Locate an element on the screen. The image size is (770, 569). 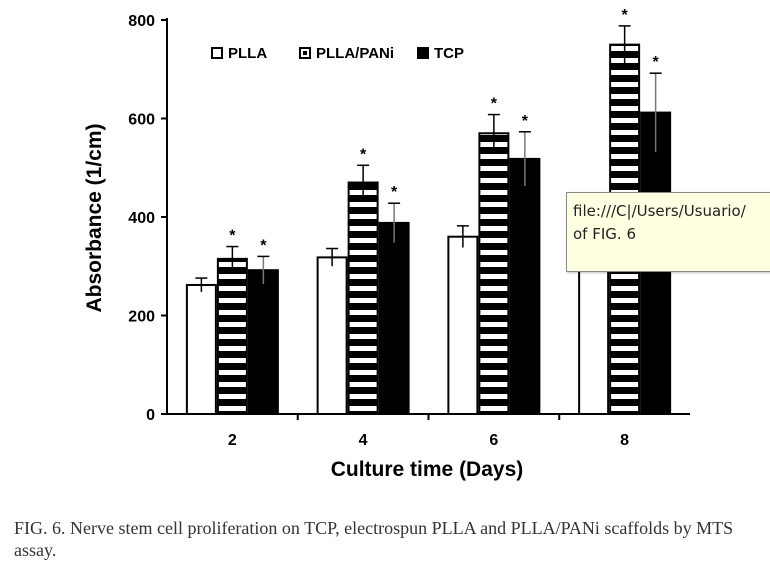
bar-plla-pani-day6 is located at coordinates (494, 273).